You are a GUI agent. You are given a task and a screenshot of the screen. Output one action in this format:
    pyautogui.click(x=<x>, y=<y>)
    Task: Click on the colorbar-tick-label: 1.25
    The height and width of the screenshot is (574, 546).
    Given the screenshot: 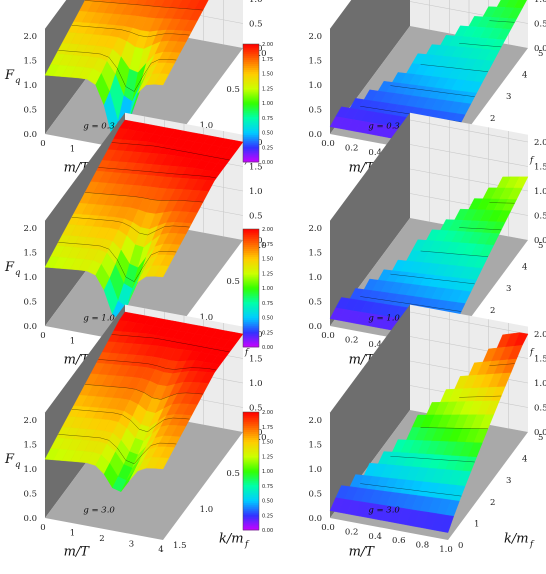 What is the action you would take?
    pyautogui.click(x=267, y=274)
    